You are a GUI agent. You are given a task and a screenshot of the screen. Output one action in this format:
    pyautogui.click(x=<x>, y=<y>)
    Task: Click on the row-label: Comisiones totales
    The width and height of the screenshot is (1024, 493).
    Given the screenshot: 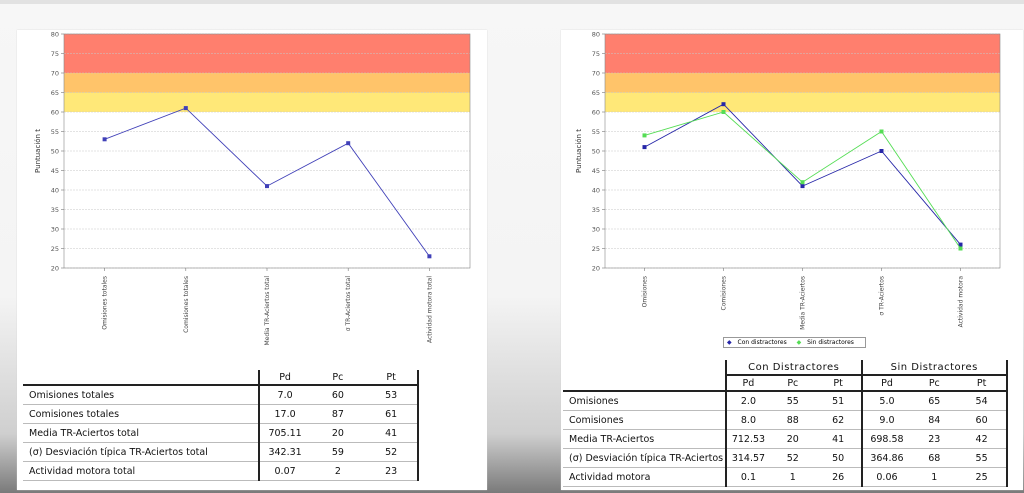 What is the action you would take?
    pyautogui.click(x=74, y=414)
    